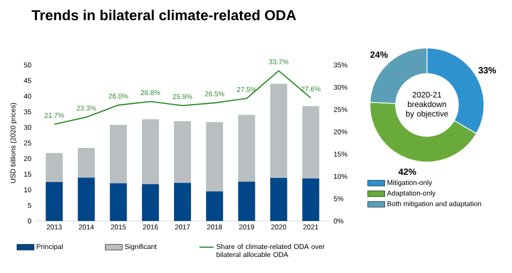  Describe the element at coordinates (427, 105) in the screenshot. I see `text: 2020-21 breakdown by objective` at that location.